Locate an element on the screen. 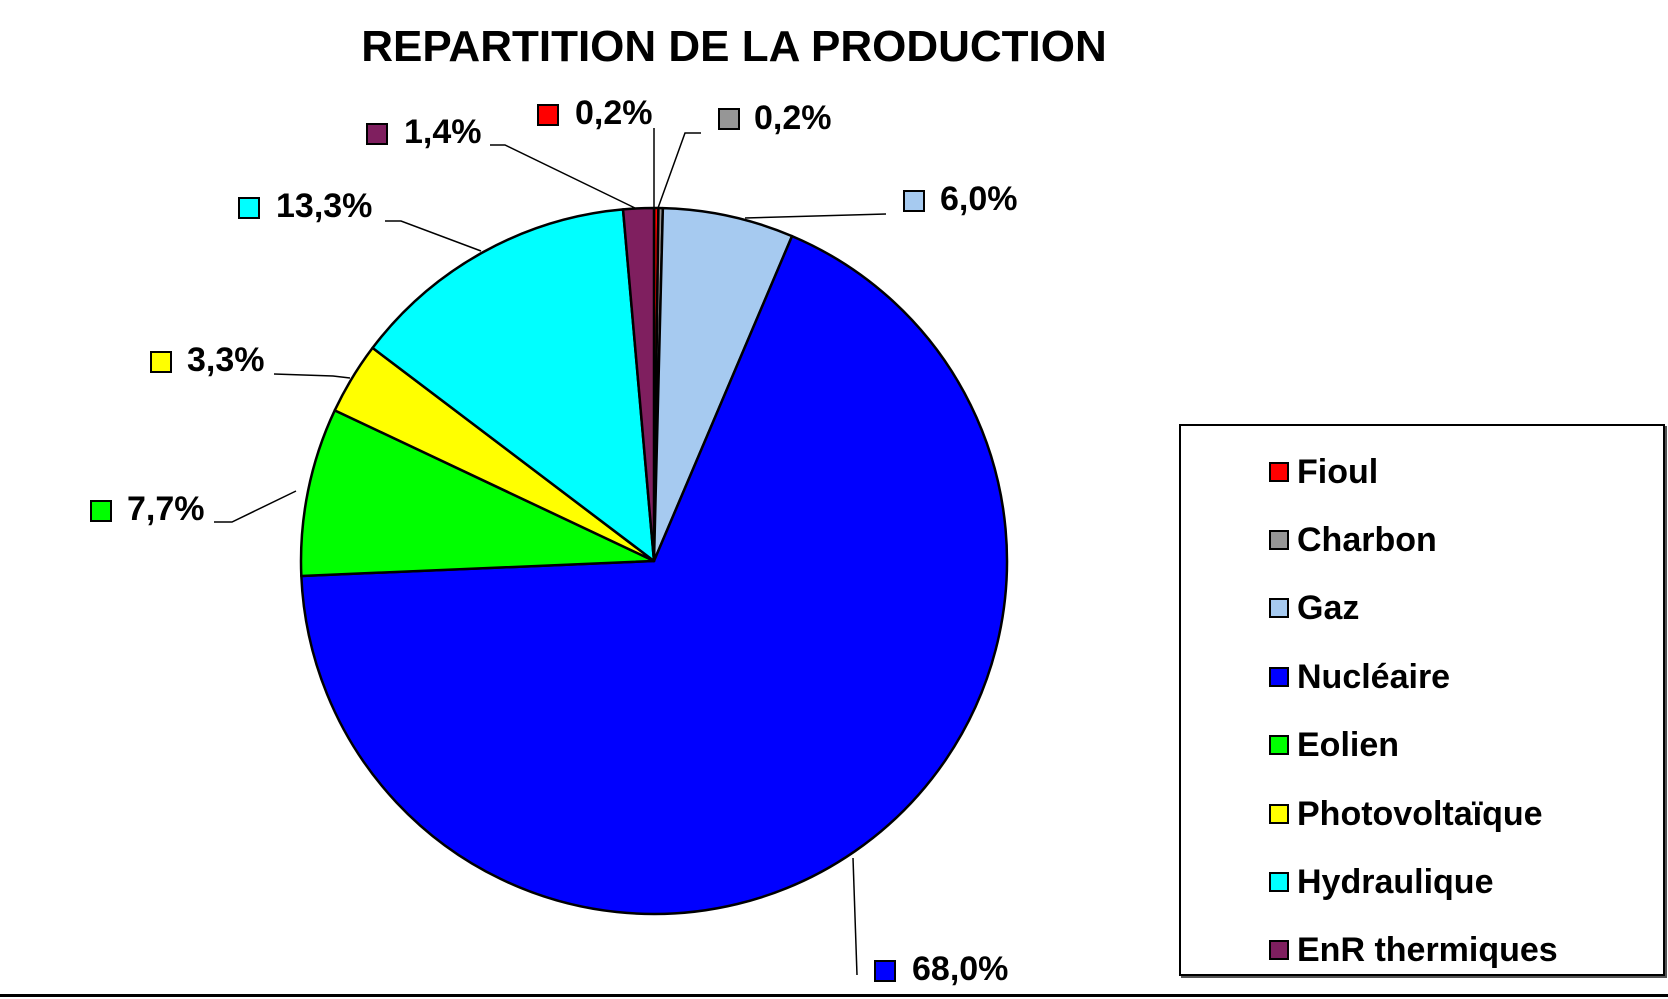  legend-label: Eolien is located at coordinates (1348, 745).